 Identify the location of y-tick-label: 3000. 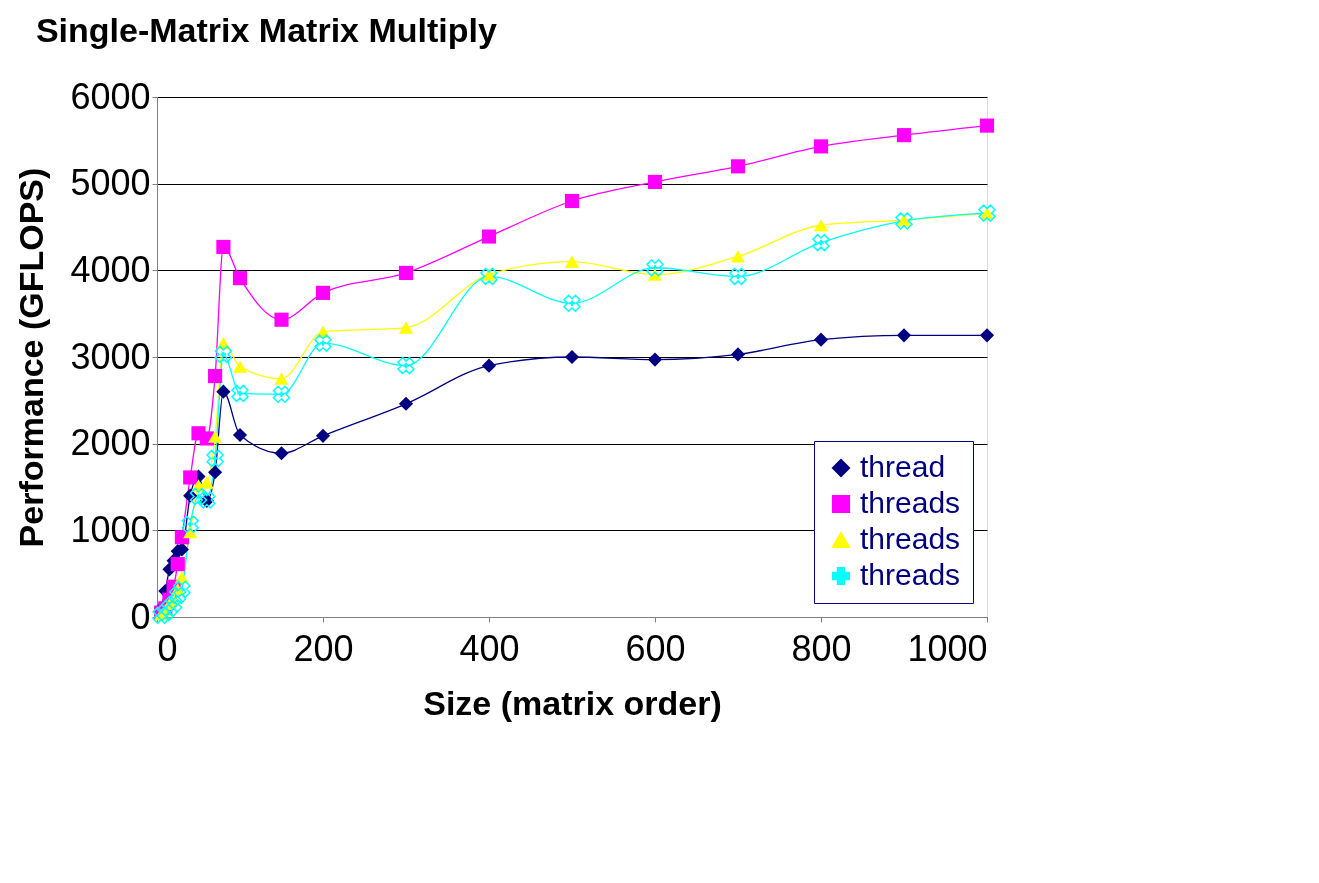
(110, 356).